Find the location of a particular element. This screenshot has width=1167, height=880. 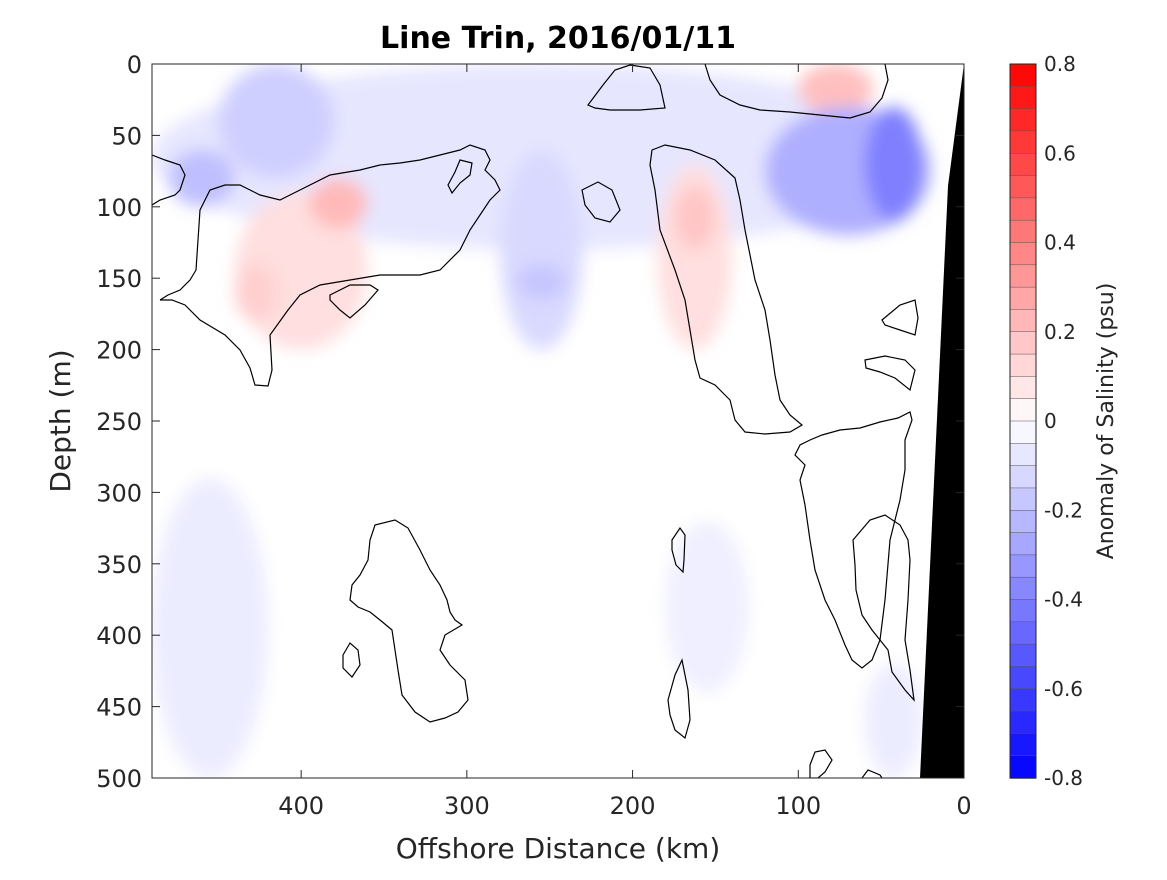

y-tick-label: 350 is located at coordinates (119, 565).